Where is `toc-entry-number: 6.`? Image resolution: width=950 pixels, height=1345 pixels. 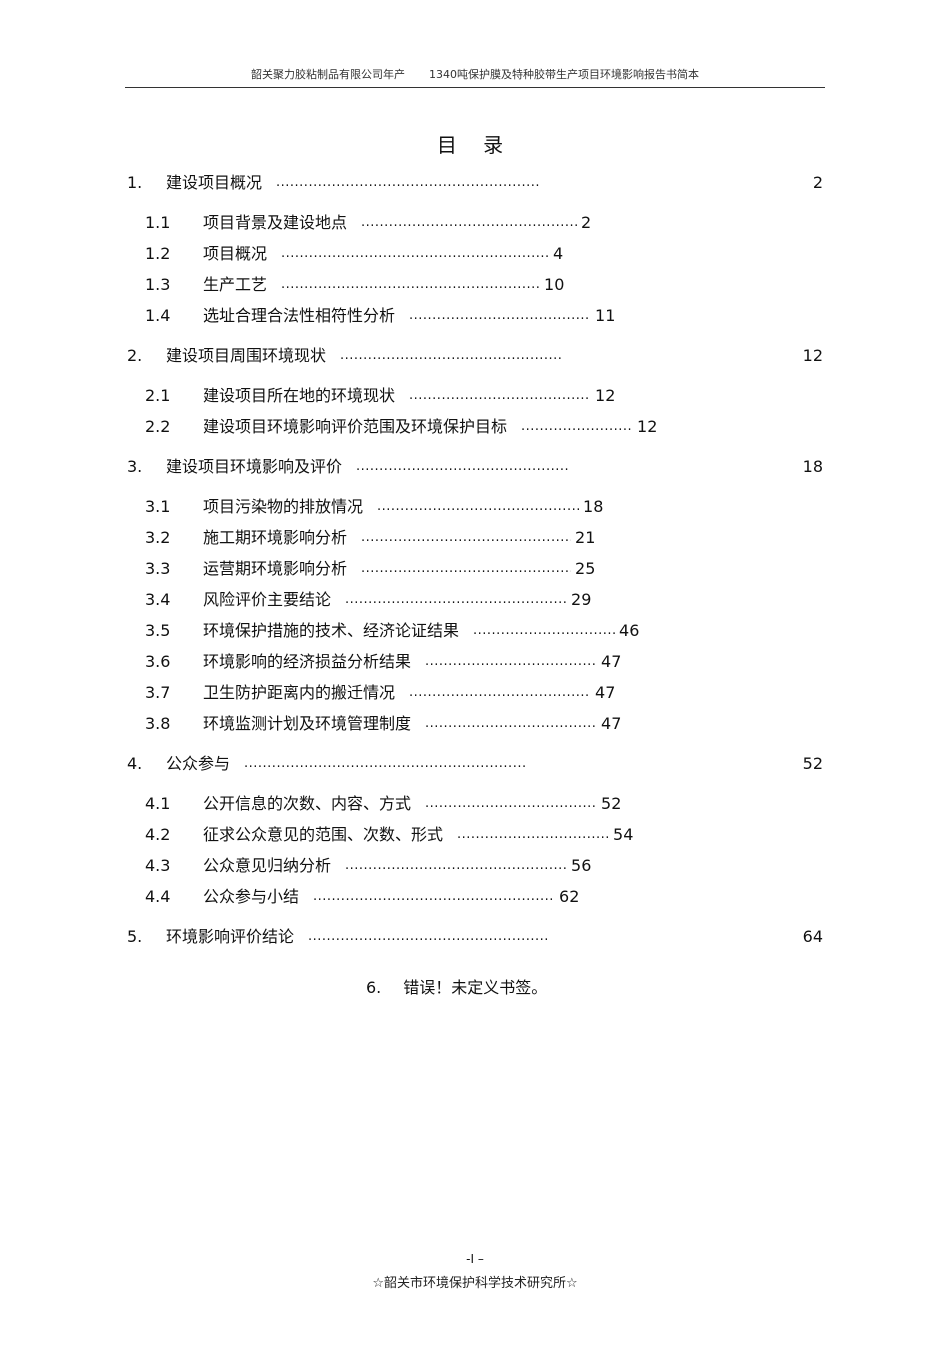 toc-entry-number: 6. is located at coordinates (374, 987).